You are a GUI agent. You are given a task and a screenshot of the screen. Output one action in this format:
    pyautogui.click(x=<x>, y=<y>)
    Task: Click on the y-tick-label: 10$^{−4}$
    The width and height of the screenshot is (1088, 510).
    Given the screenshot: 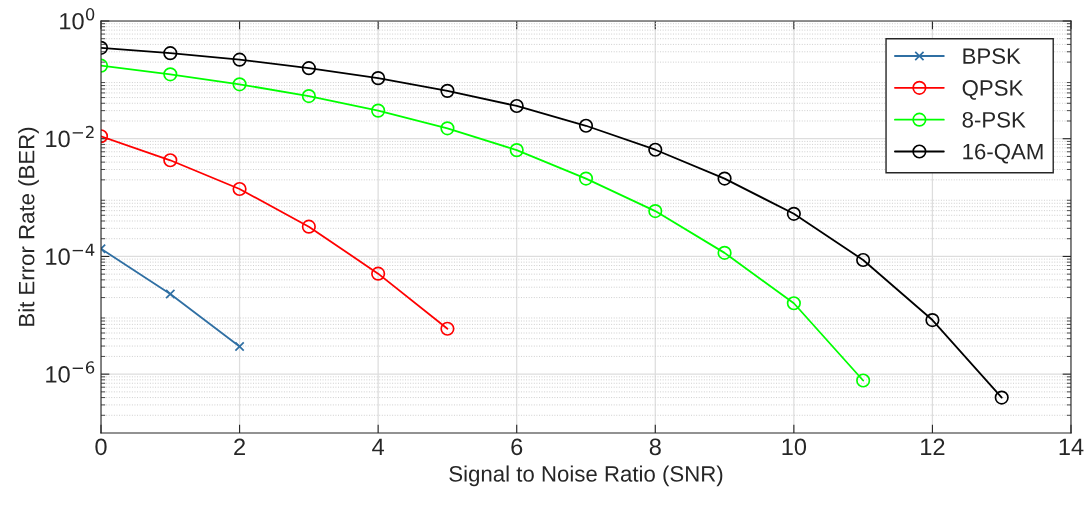 What is the action you would take?
    pyautogui.click(x=70, y=254)
    